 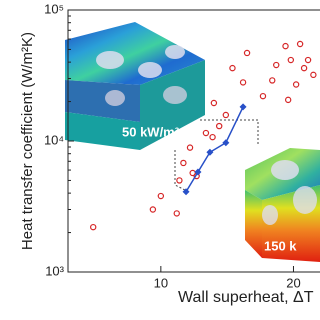 What do you see at coordinates (151, 131) in the screenshot?
I see `inset-label: 50 kW/m²` at bounding box center [151, 131].